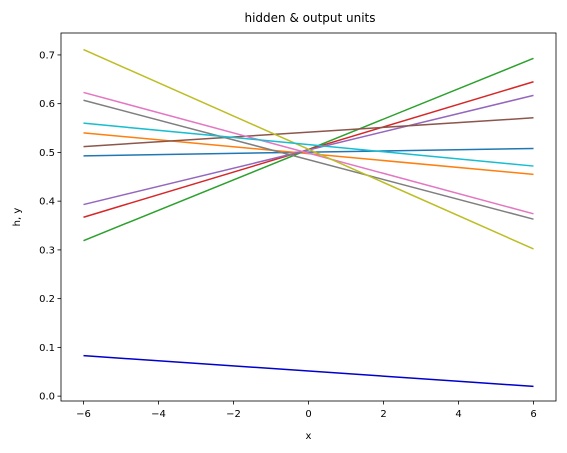  I want to click on x-axis-ticks: −6 −4 −2 0 2 4 6, so click(306, 410).